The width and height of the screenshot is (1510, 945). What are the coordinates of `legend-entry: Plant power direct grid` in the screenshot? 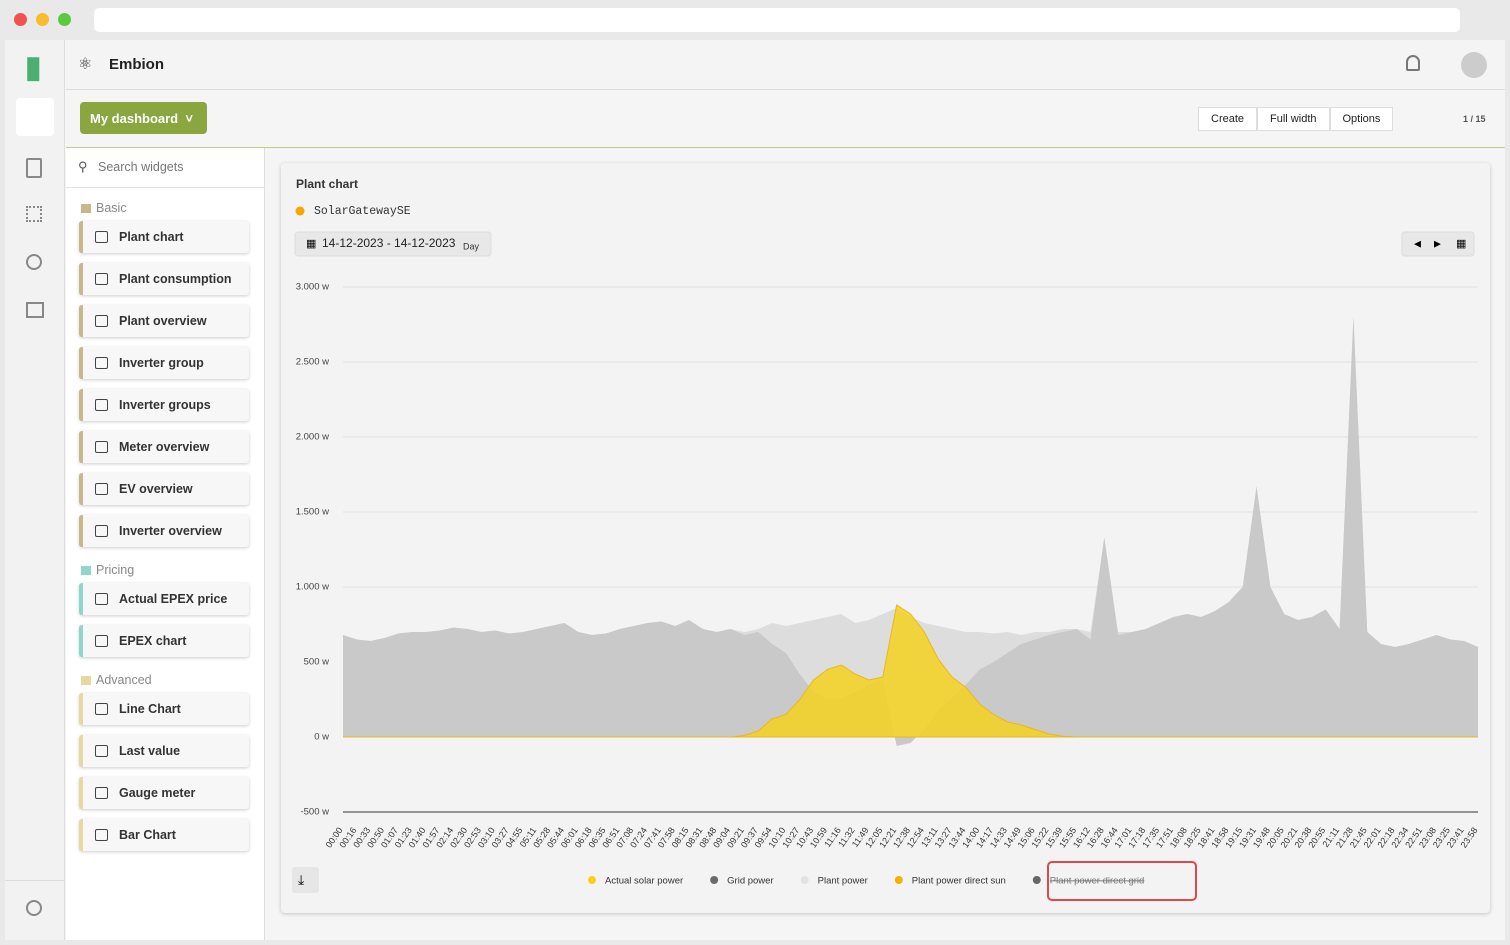 It's located at (1097, 881).